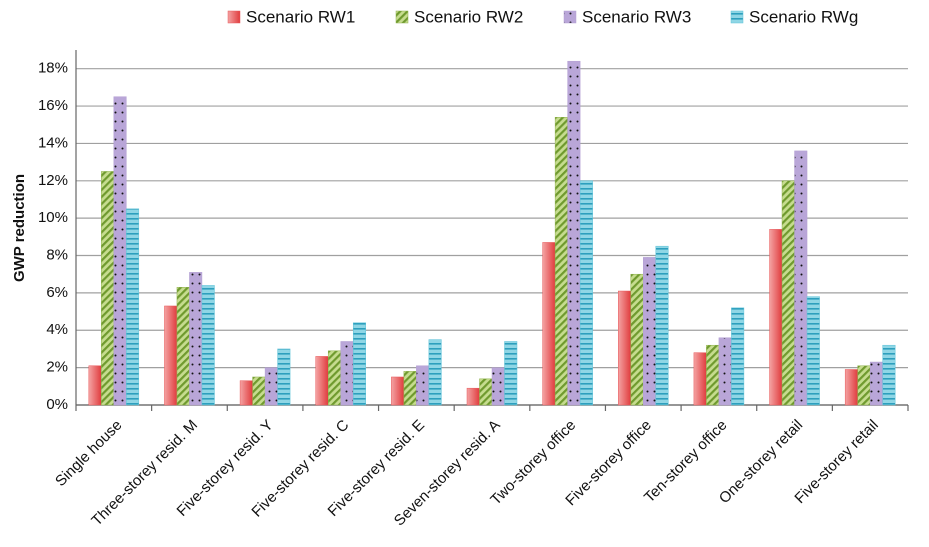  What do you see at coordinates (57, 254) in the screenshot?
I see `y-tick-label: 8%` at bounding box center [57, 254].